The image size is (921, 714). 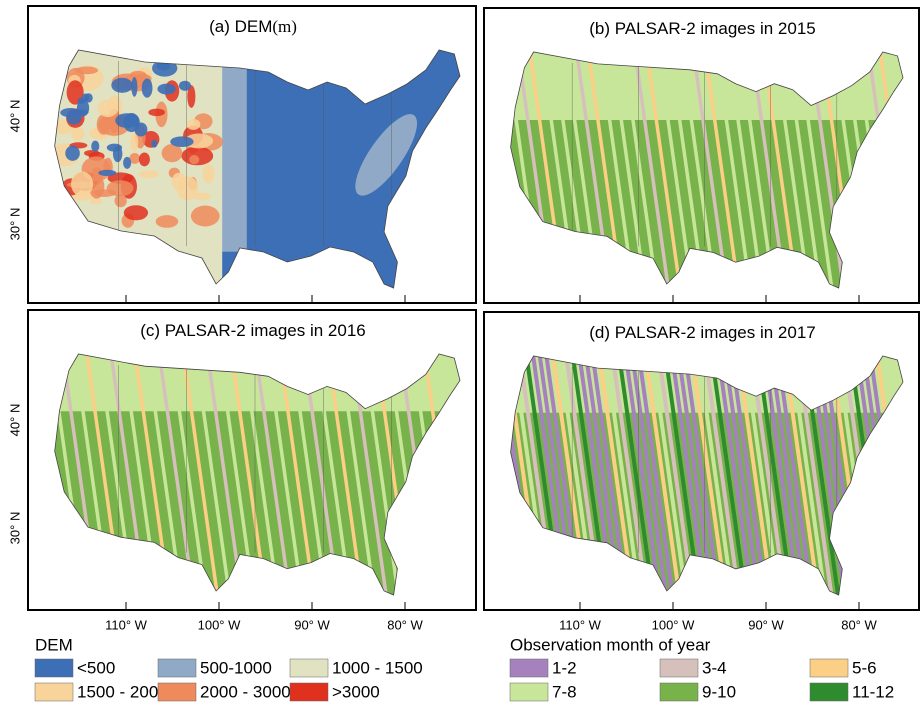 I want to click on map, so click(x=706, y=170).